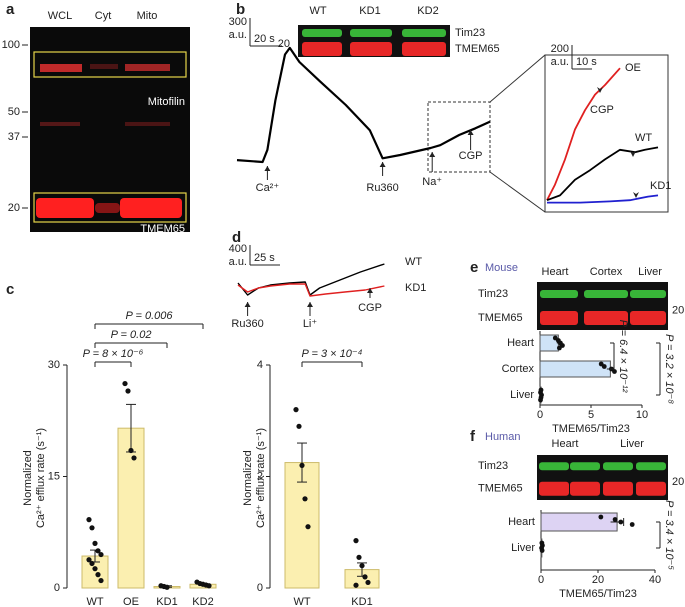 The height and width of the screenshot is (607, 685). Describe the element at coordinates (517, 192) in the screenshot. I see `zoom-line` at that location.